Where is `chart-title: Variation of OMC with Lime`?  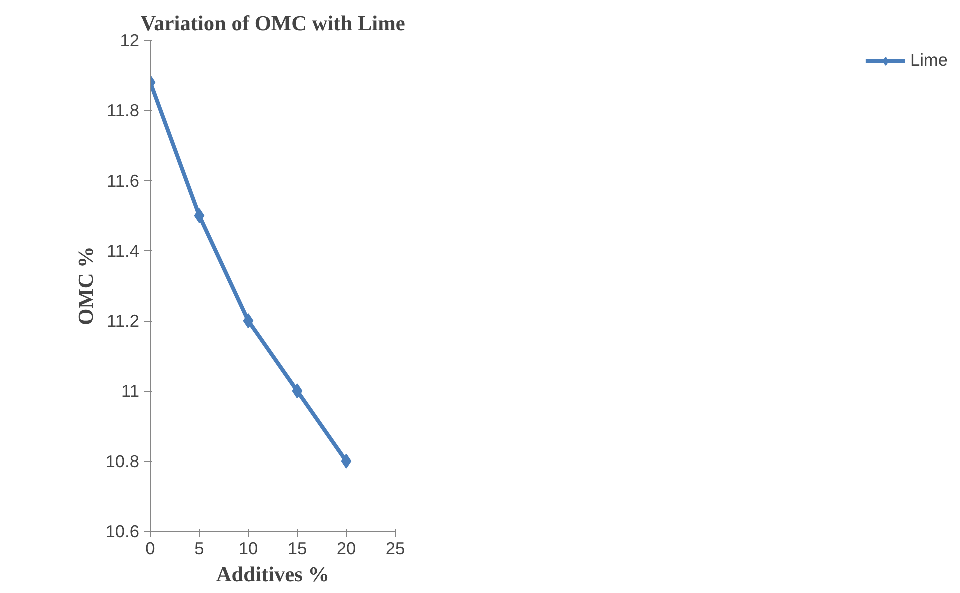
chart-title: Variation of OMC with Lime is located at coordinates (273, 24).